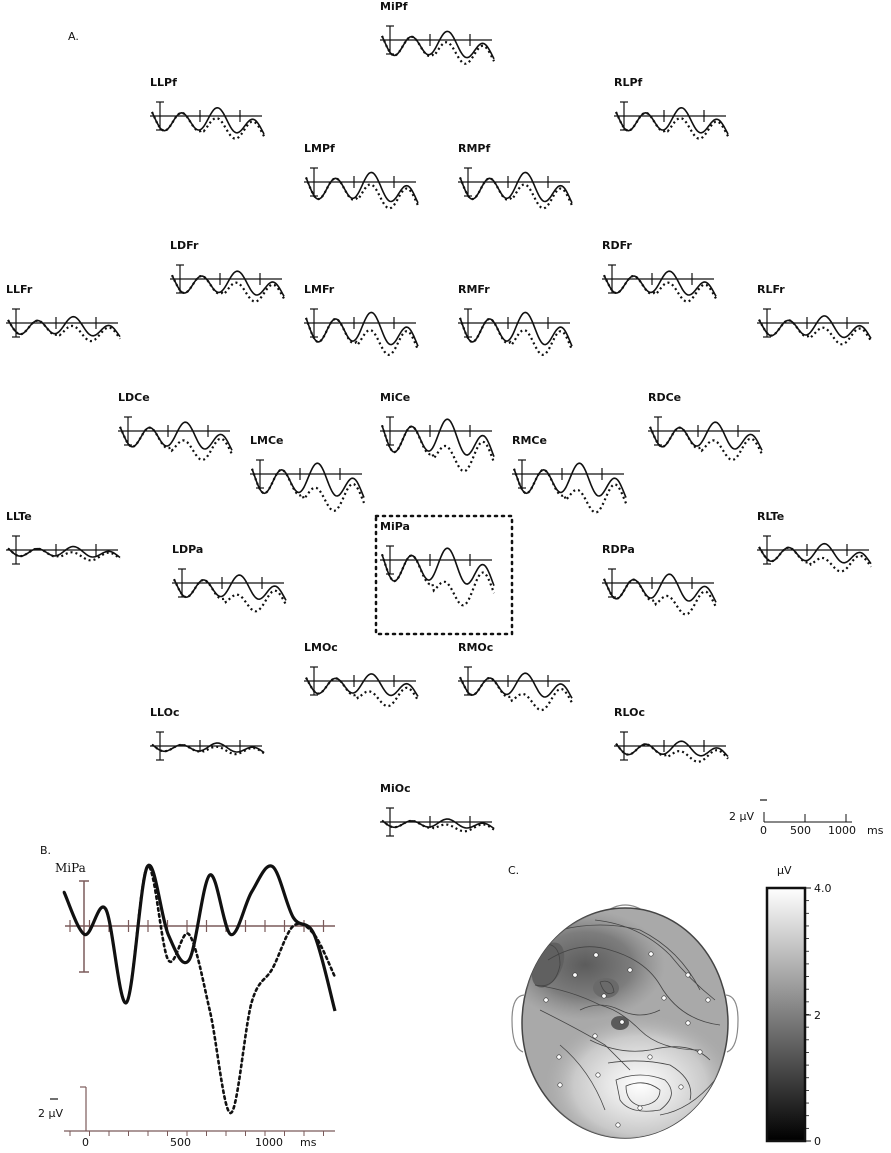 Image resolution: width=891 pixels, height=1153 pixels. Describe the element at coordinates (437, 809) in the screenshot. I see `electrode-mioc: MiOc` at that location.